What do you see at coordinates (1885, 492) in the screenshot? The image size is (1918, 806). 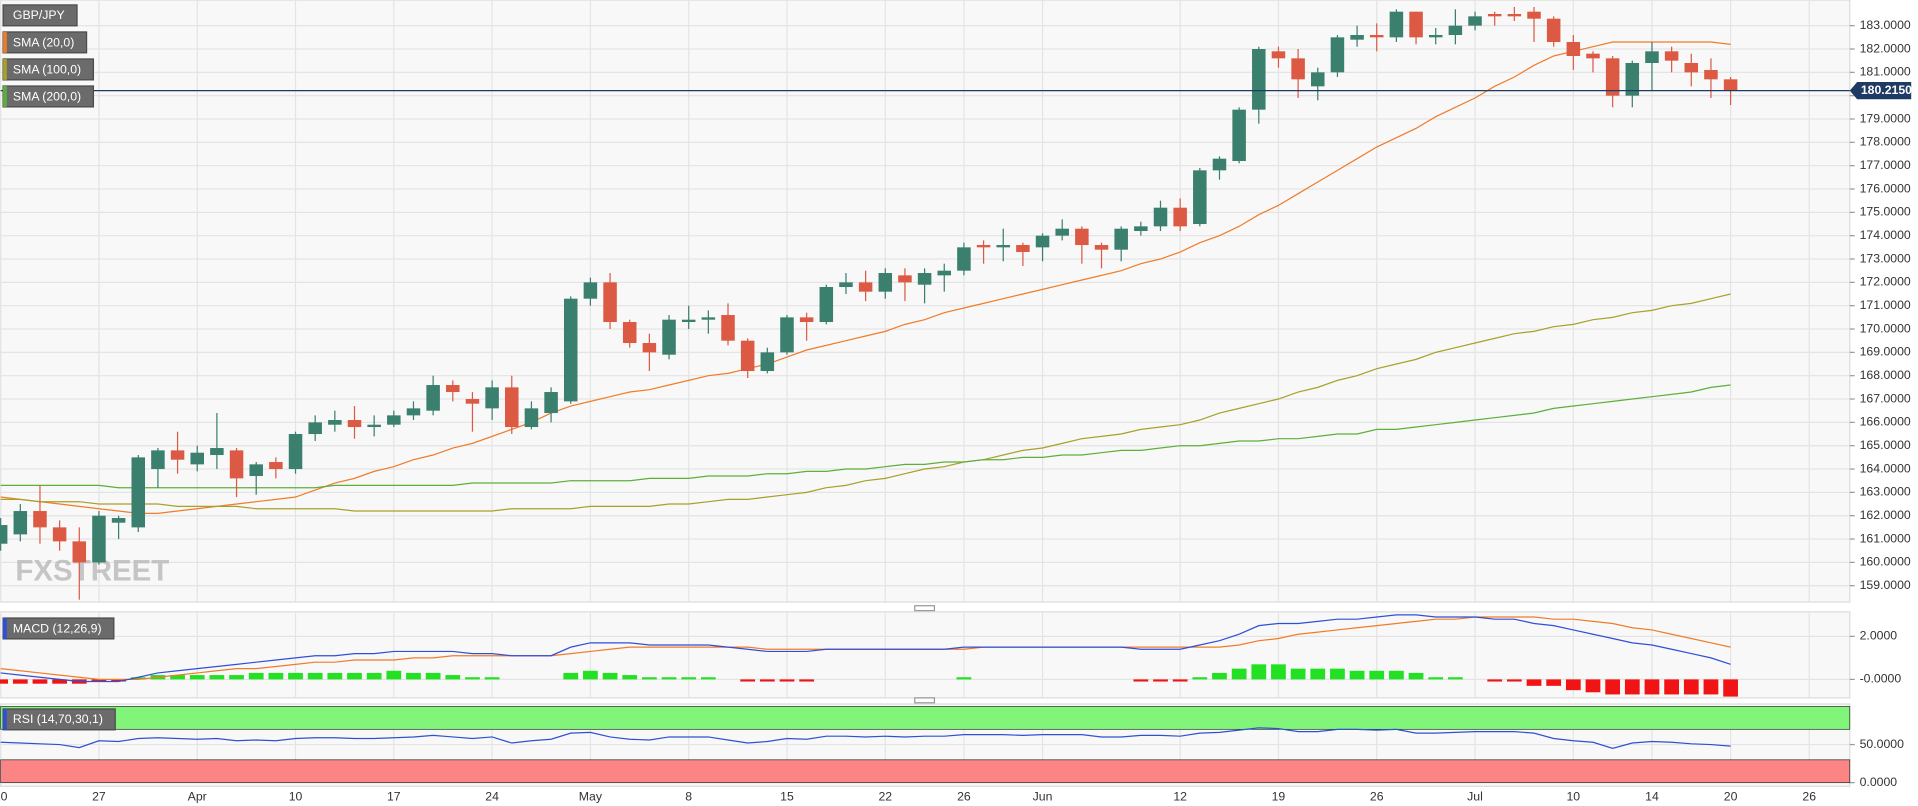 I see `y-tick-label: 163.0000` at bounding box center [1885, 492].